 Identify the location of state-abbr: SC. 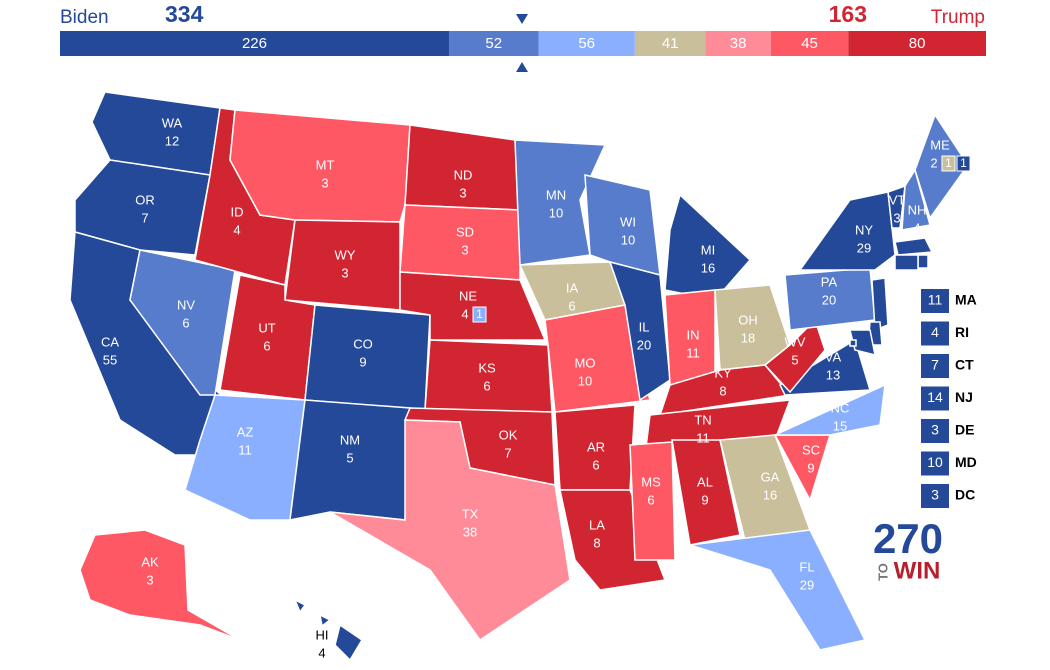
(811, 449).